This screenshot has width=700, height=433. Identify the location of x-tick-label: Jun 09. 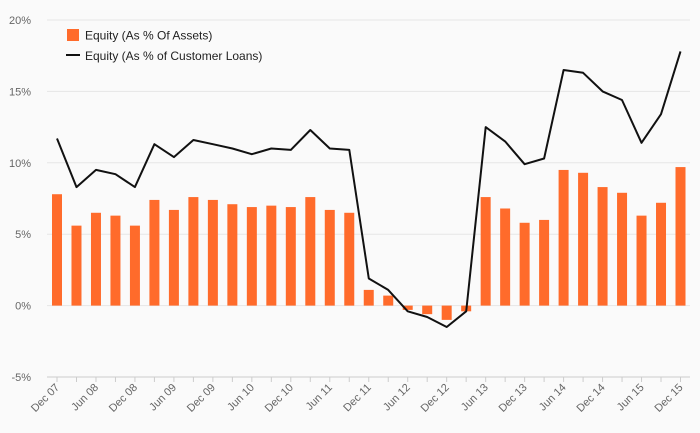
(163, 398).